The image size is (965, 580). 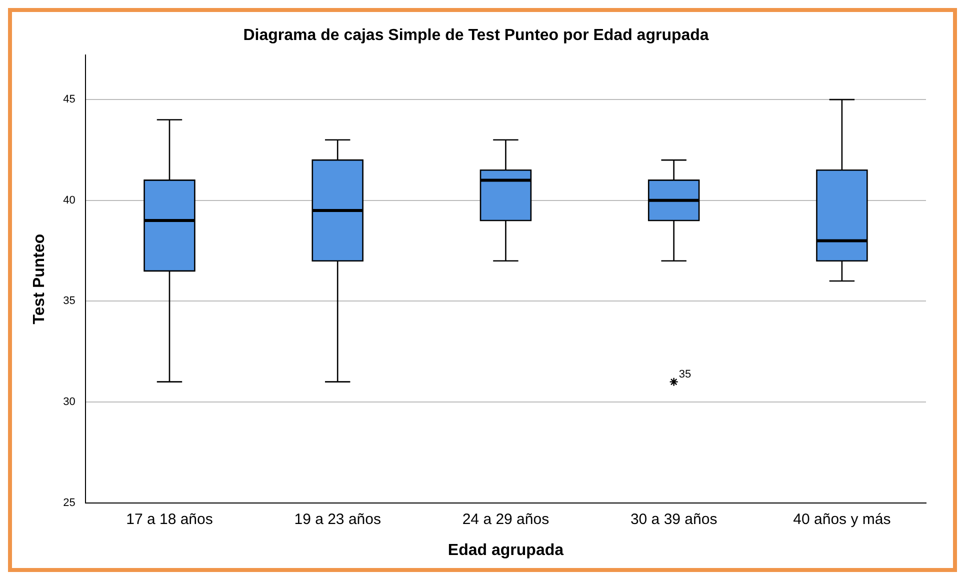 What do you see at coordinates (69, 100) in the screenshot?
I see `y-tick-label: 45` at bounding box center [69, 100].